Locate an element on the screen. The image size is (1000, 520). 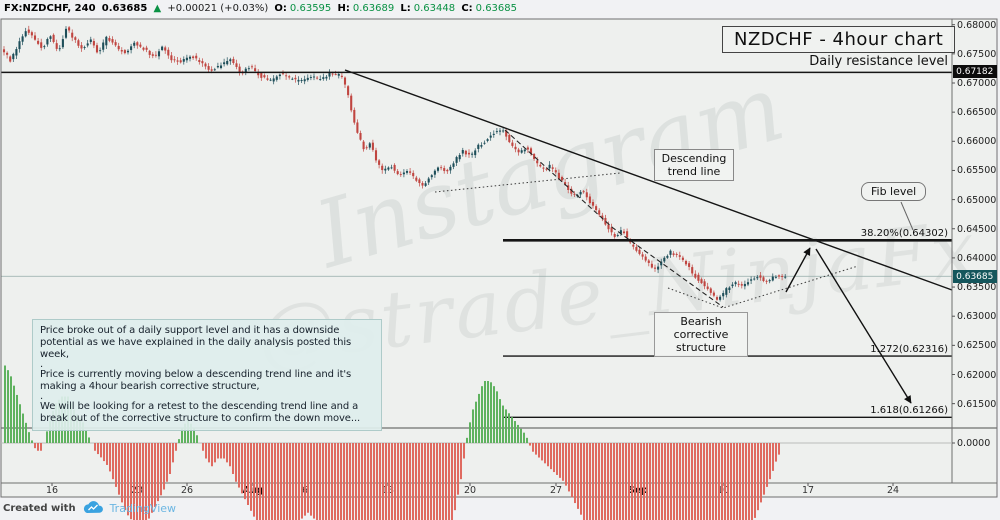
time-tick-label: 27 is located at coordinates (556, 490).